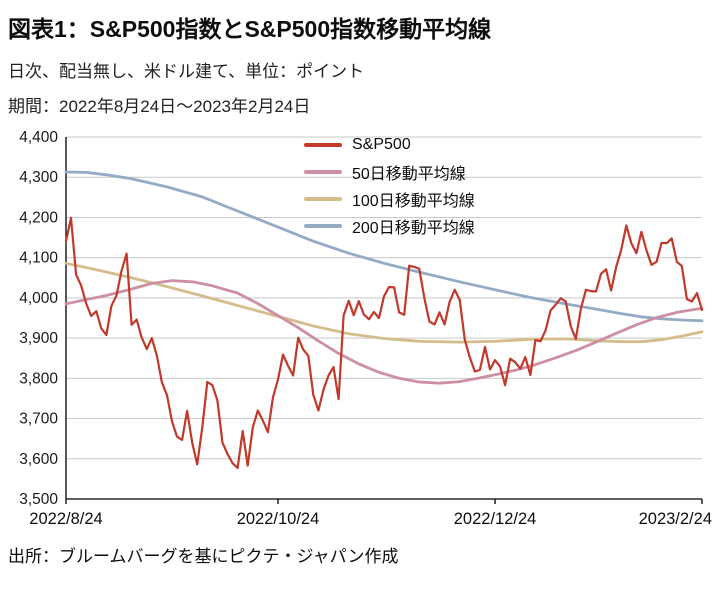 The image size is (713, 594). I want to click on y-tick-label: 3,800, so click(38, 378).